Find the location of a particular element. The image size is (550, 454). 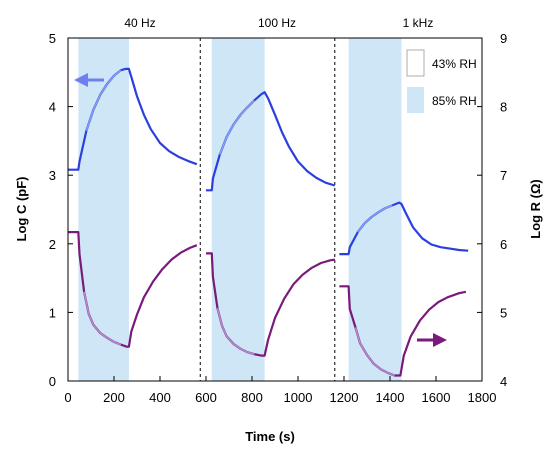

y-right-tick-label: 4 is located at coordinates (503, 381).